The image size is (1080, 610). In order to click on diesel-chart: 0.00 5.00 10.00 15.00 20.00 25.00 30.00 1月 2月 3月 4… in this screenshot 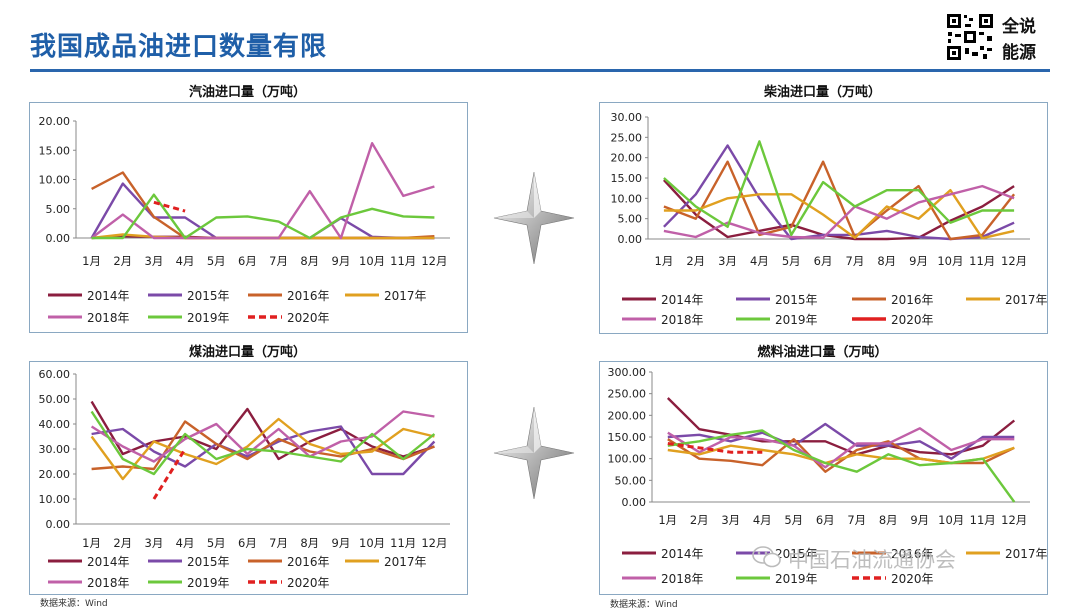, I will do `click(829, 219)`.